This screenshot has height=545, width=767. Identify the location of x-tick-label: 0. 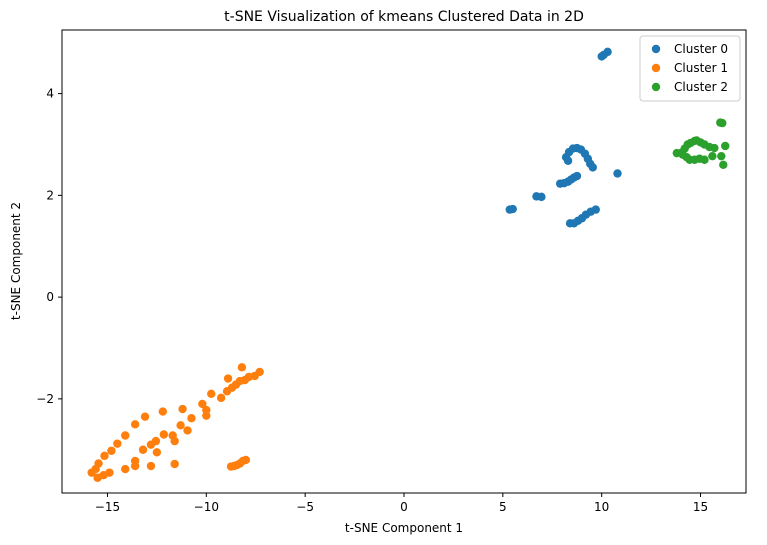
(404, 507).